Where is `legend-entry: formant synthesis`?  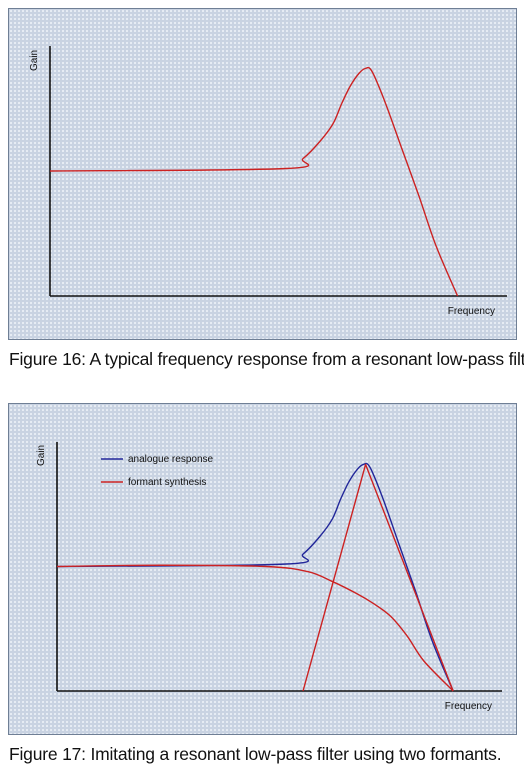
legend-entry: formant synthesis is located at coordinates (167, 482).